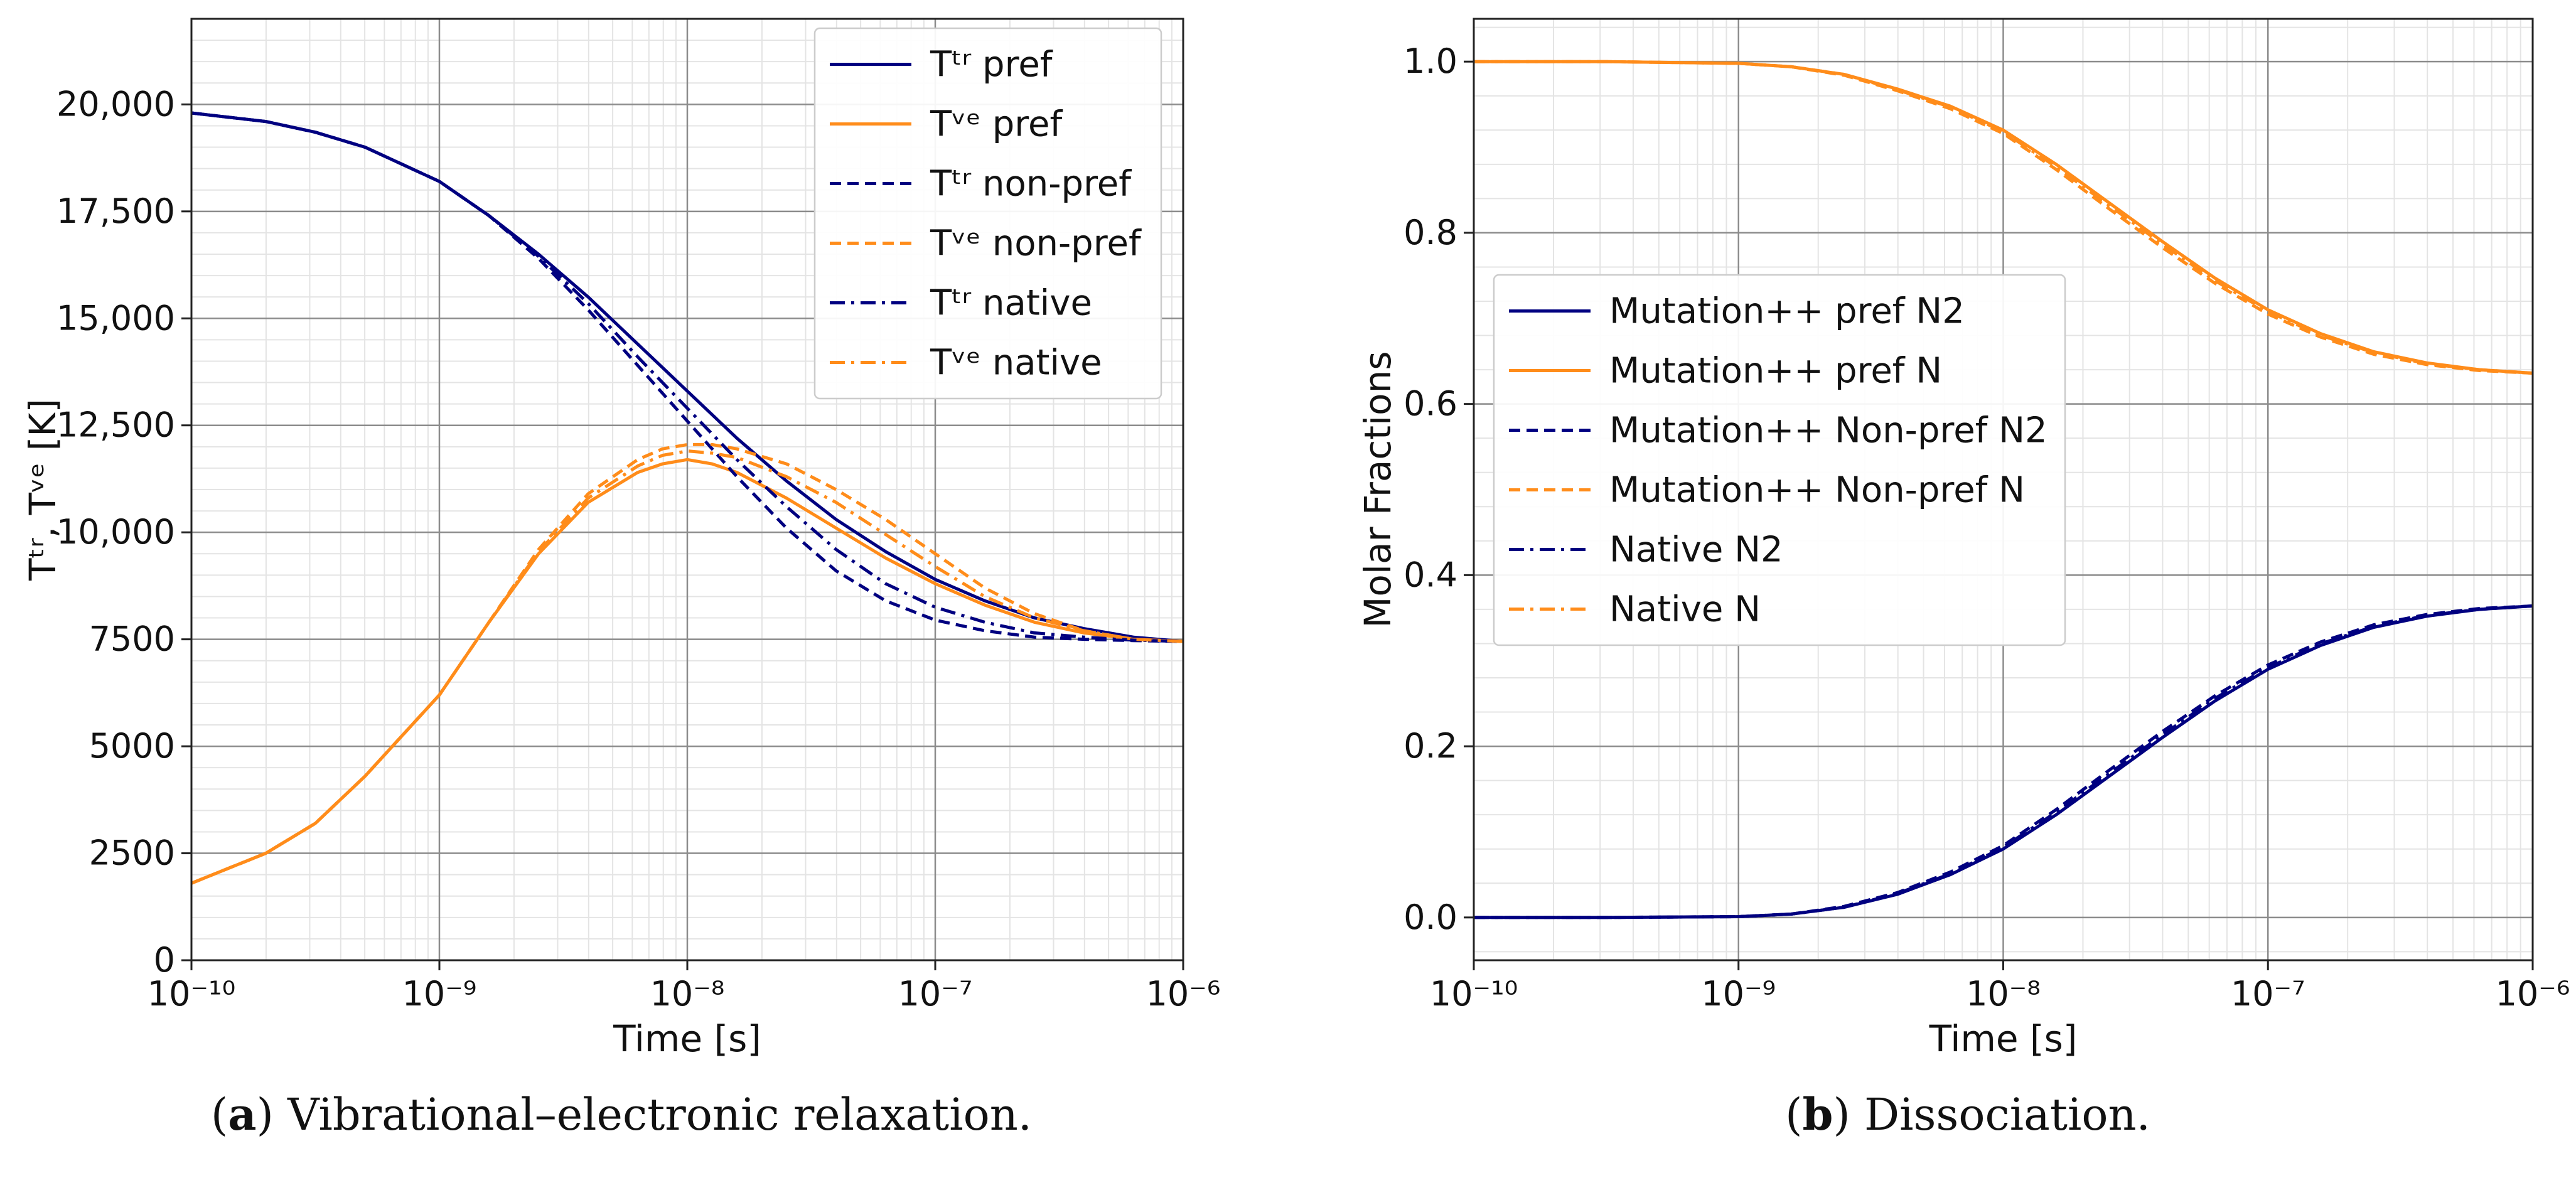 This screenshot has height=1200, width=2576. What do you see at coordinates (132, 639) in the screenshot?
I see `y-tick-label: 7500` at bounding box center [132, 639].